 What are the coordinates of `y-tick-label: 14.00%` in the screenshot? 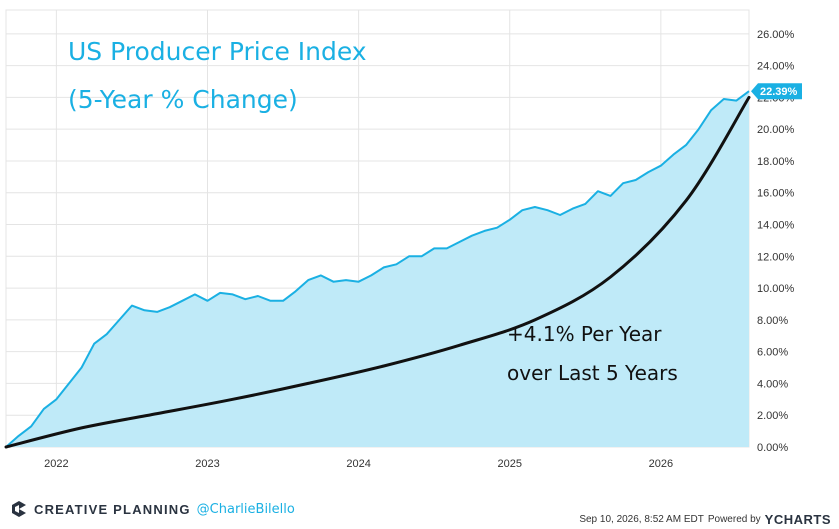 It's located at (776, 226).